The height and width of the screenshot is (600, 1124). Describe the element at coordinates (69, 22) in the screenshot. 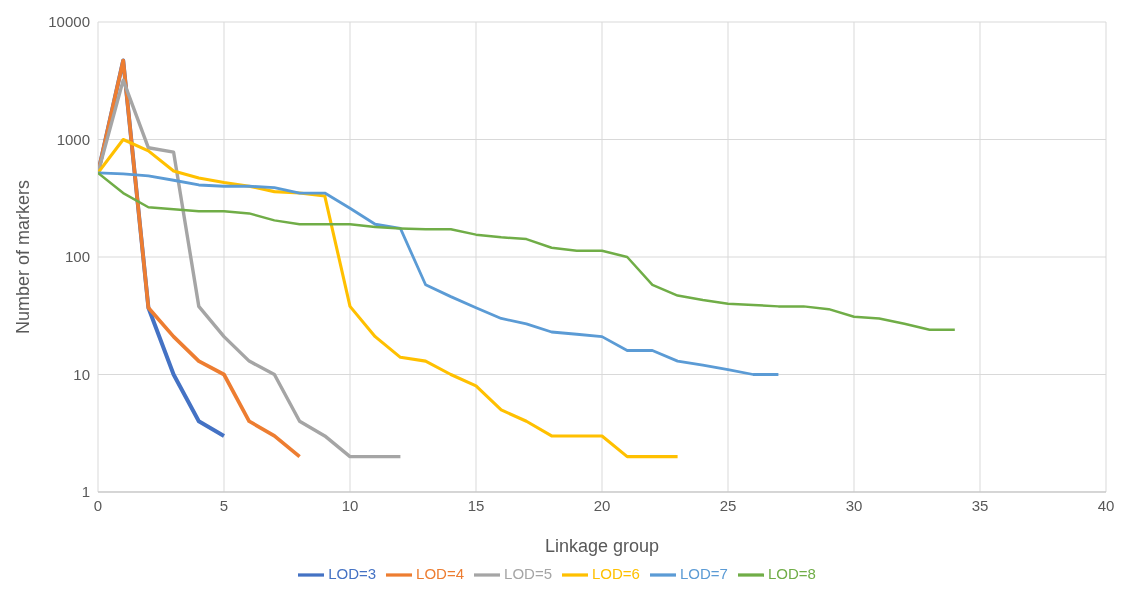

I see `y-tick-label: 10000` at that location.